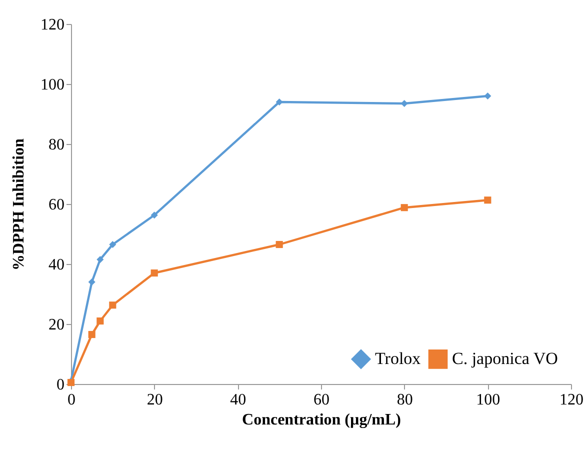  What do you see at coordinates (154, 400) in the screenshot?
I see `x-tick-label: 20` at bounding box center [154, 400].